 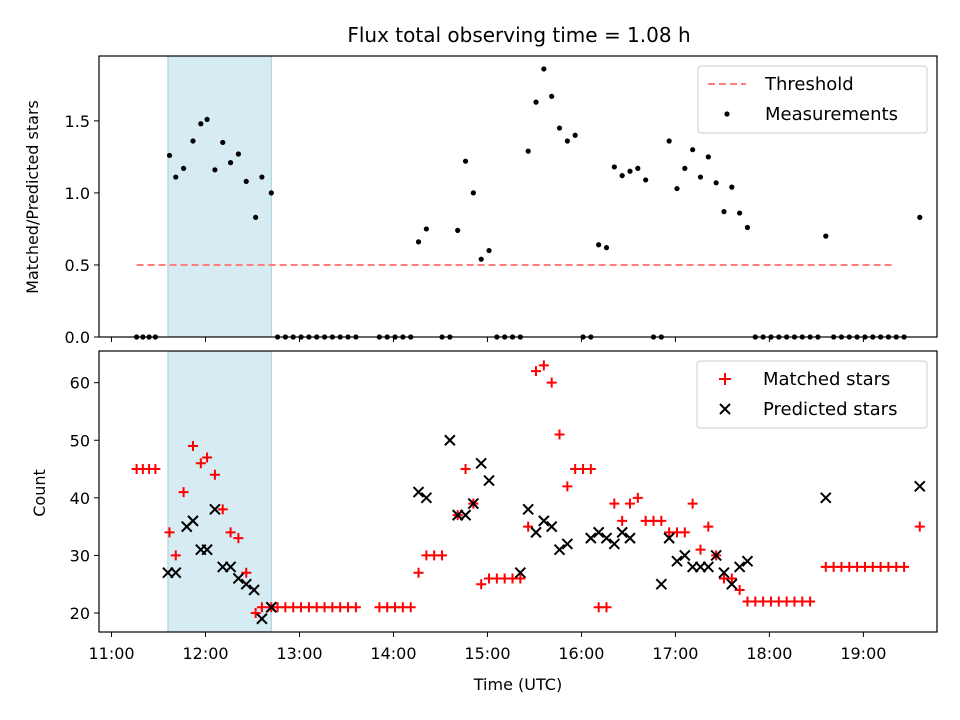 What do you see at coordinates (725, 379) in the screenshot?
I see `legend-matched-swatch` at bounding box center [725, 379].